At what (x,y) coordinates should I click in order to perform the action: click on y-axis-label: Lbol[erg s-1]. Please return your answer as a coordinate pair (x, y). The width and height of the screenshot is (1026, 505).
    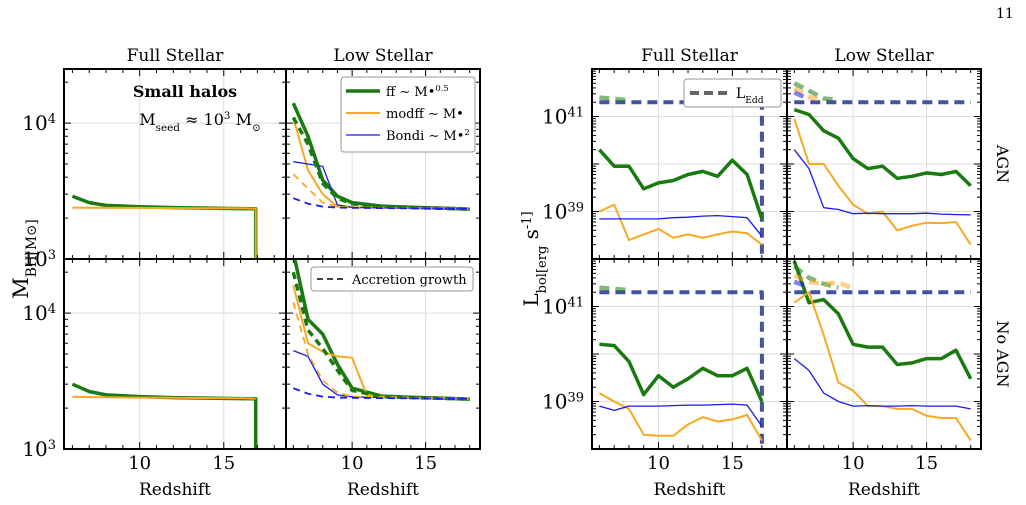
    Looking at the image, I should click on (534, 258).